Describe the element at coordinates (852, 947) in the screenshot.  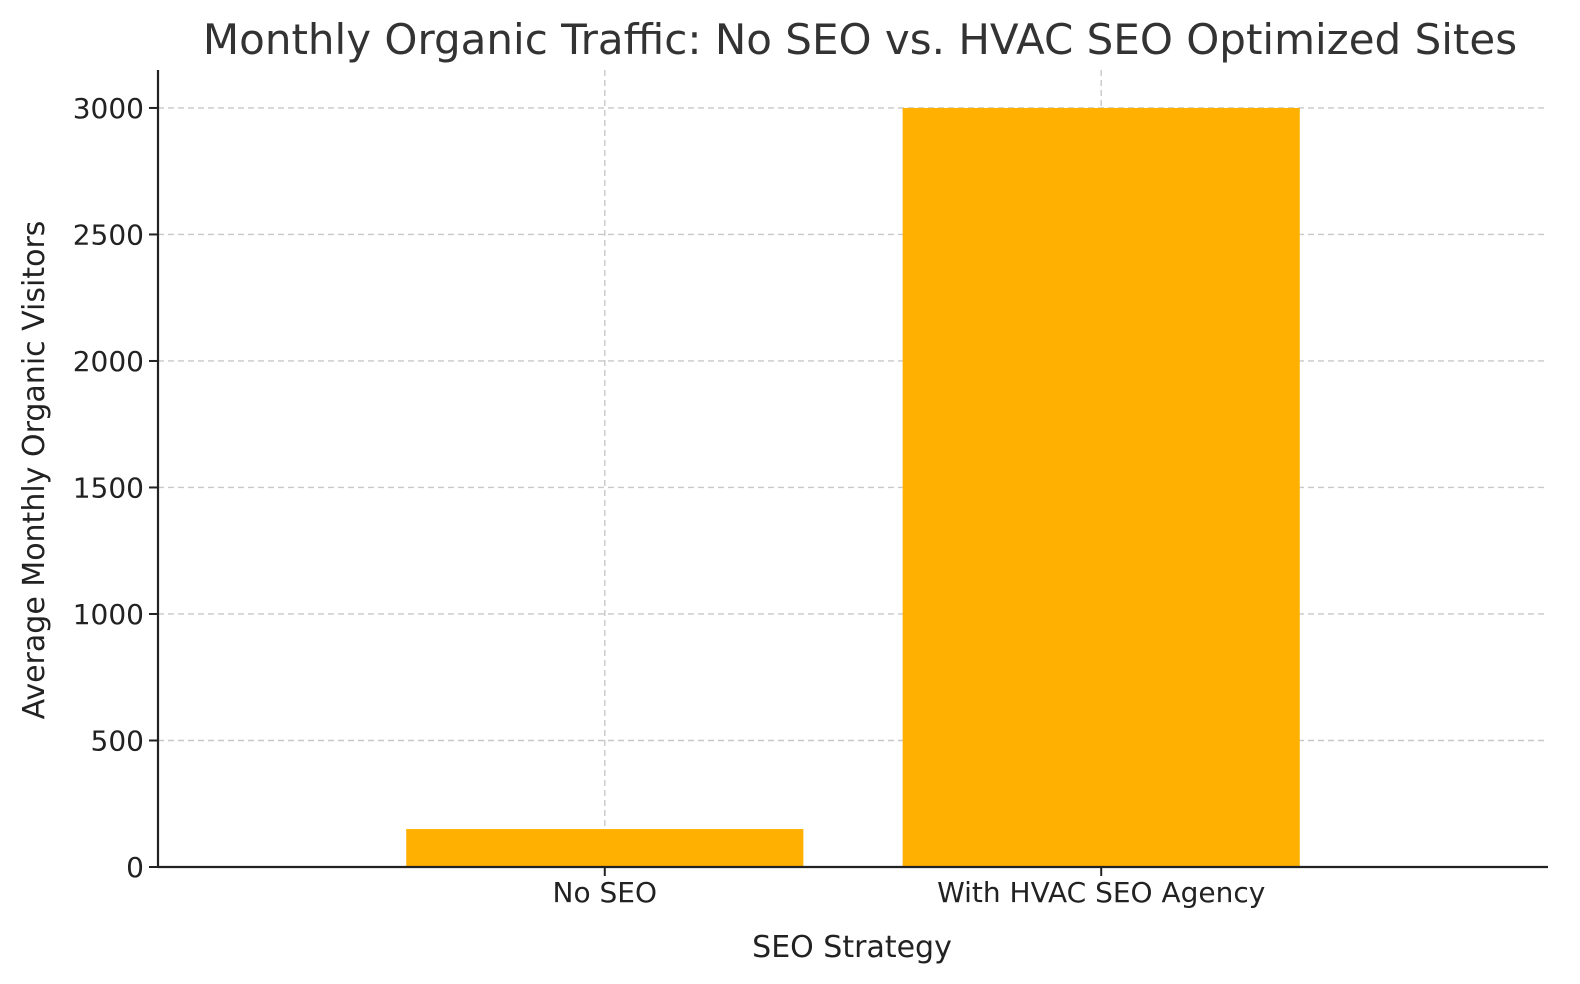
I see `x-axis-label: SEO Strategy` at that location.